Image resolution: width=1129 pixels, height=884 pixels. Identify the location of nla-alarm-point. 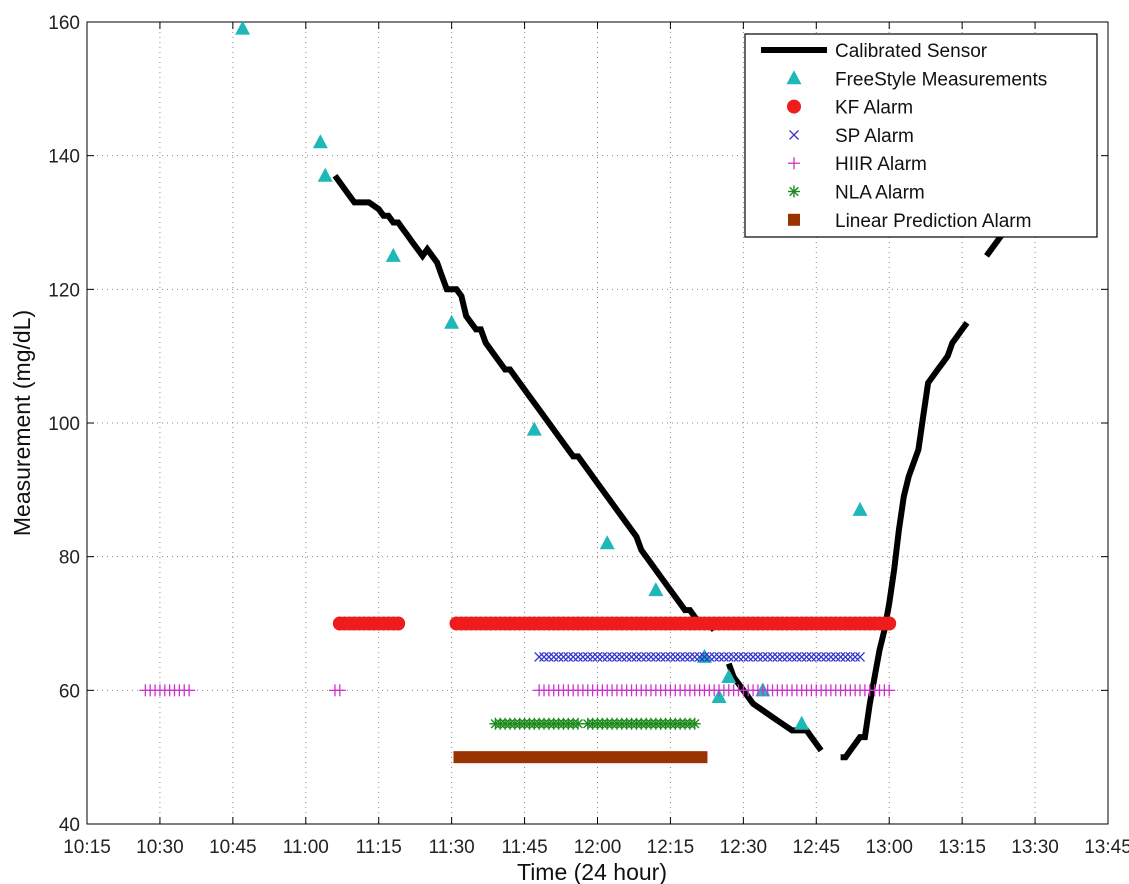
(694, 723).